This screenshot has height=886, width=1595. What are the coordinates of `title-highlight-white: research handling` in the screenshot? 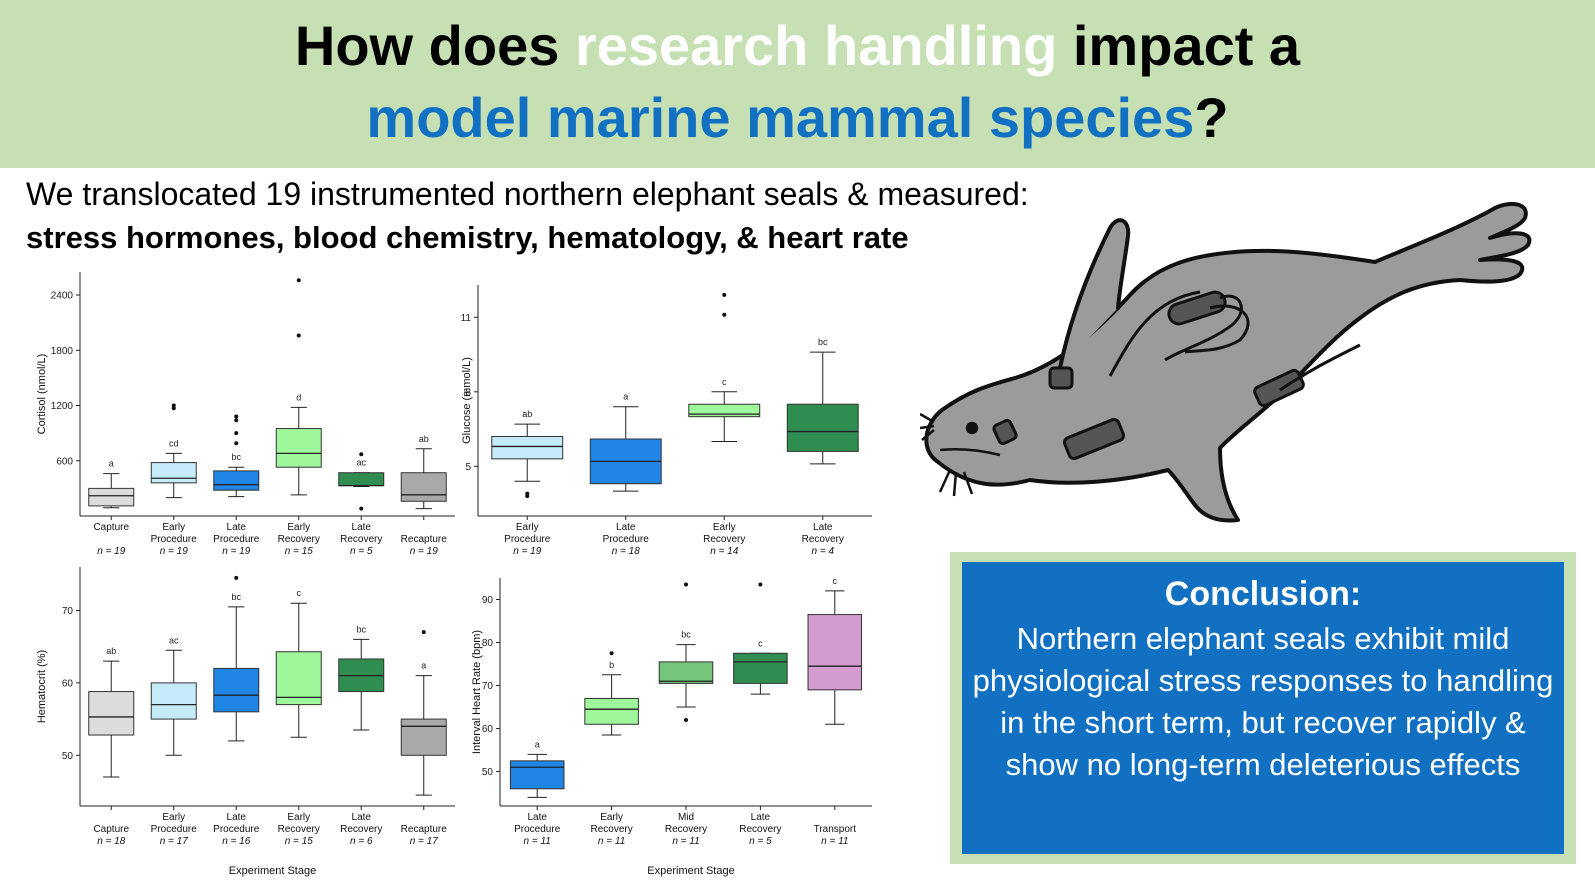 It's located at (816, 45).